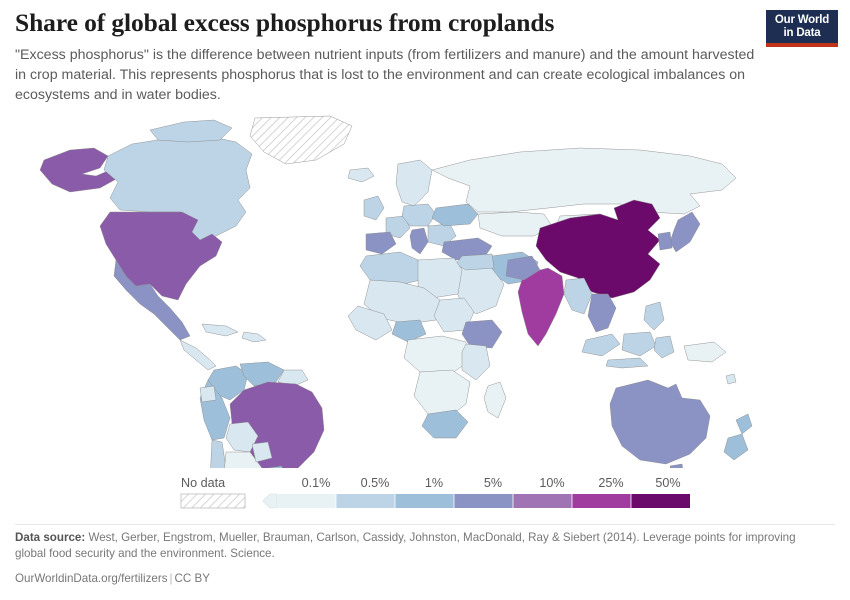 The height and width of the screenshot is (600, 850). Describe the element at coordinates (445, 424) in the screenshot. I see `country-south-africa` at that location.